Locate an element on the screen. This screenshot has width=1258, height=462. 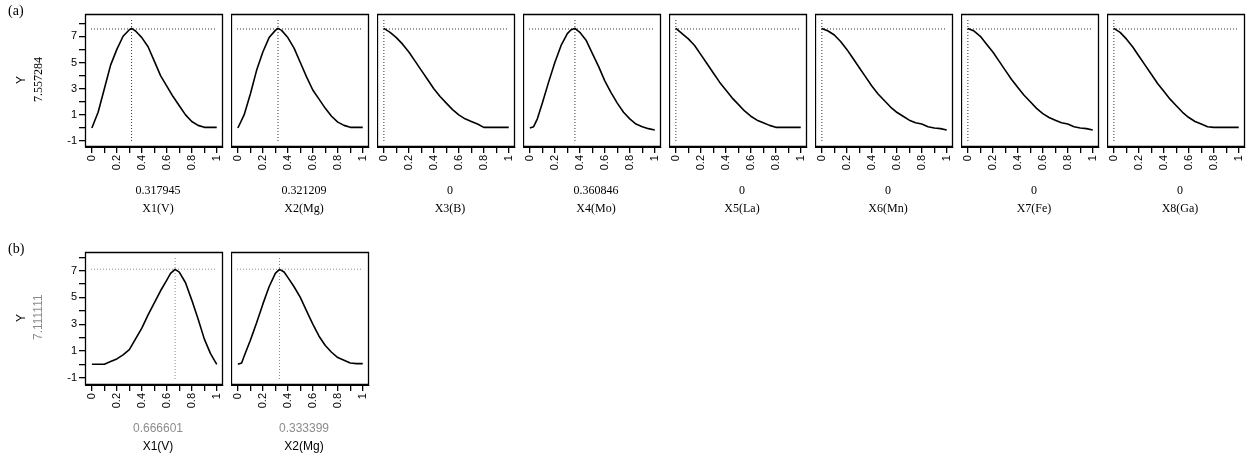
text: 0.317945 is located at coordinates (158, 190).